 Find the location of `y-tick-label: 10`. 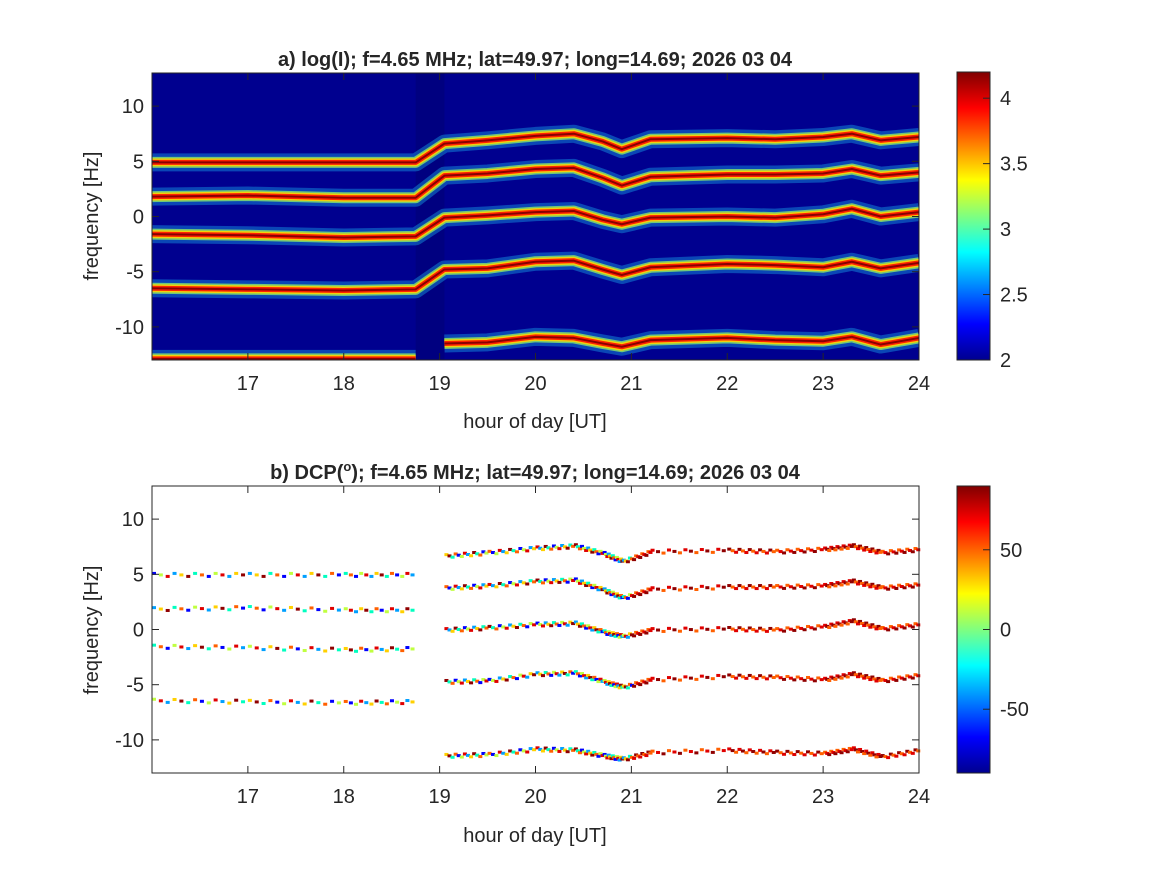

y-tick-label: 10 is located at coordinates (133, 520).